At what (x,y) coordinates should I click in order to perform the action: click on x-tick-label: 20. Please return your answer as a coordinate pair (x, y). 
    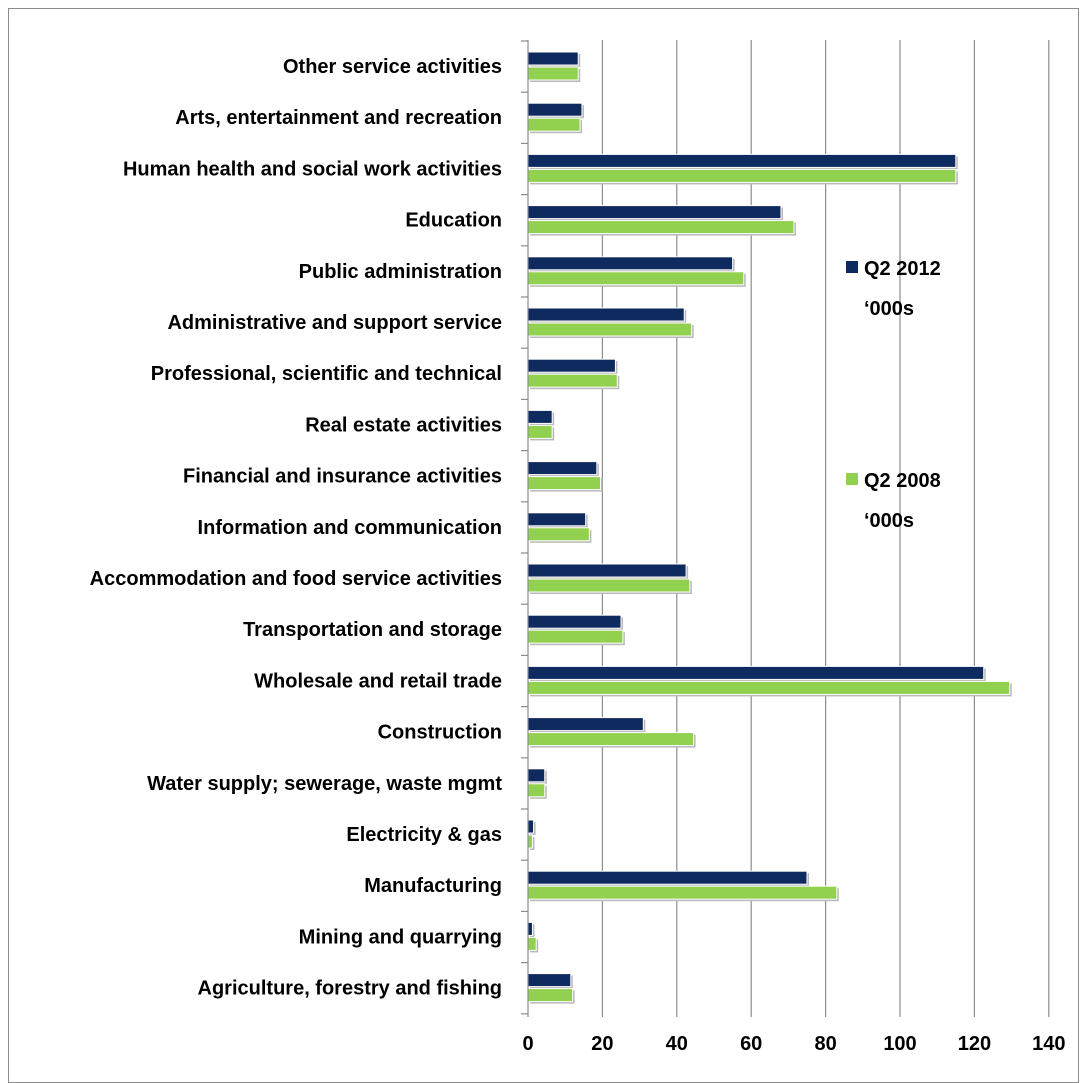
    Looking at the image, I should click on (602, 1044).